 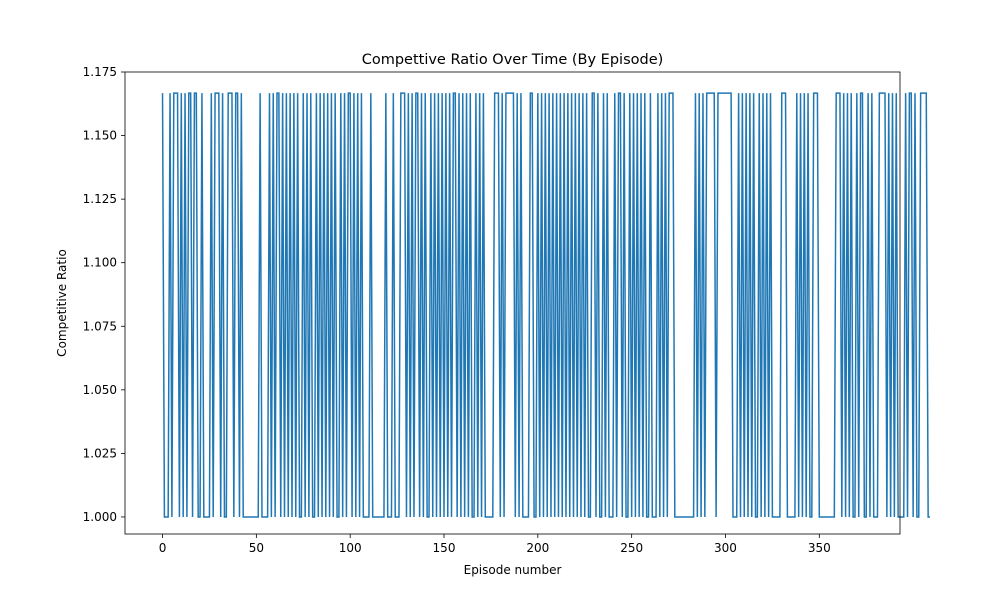 I want to click on x-tick-label: 300, so click(x=725, y=548).